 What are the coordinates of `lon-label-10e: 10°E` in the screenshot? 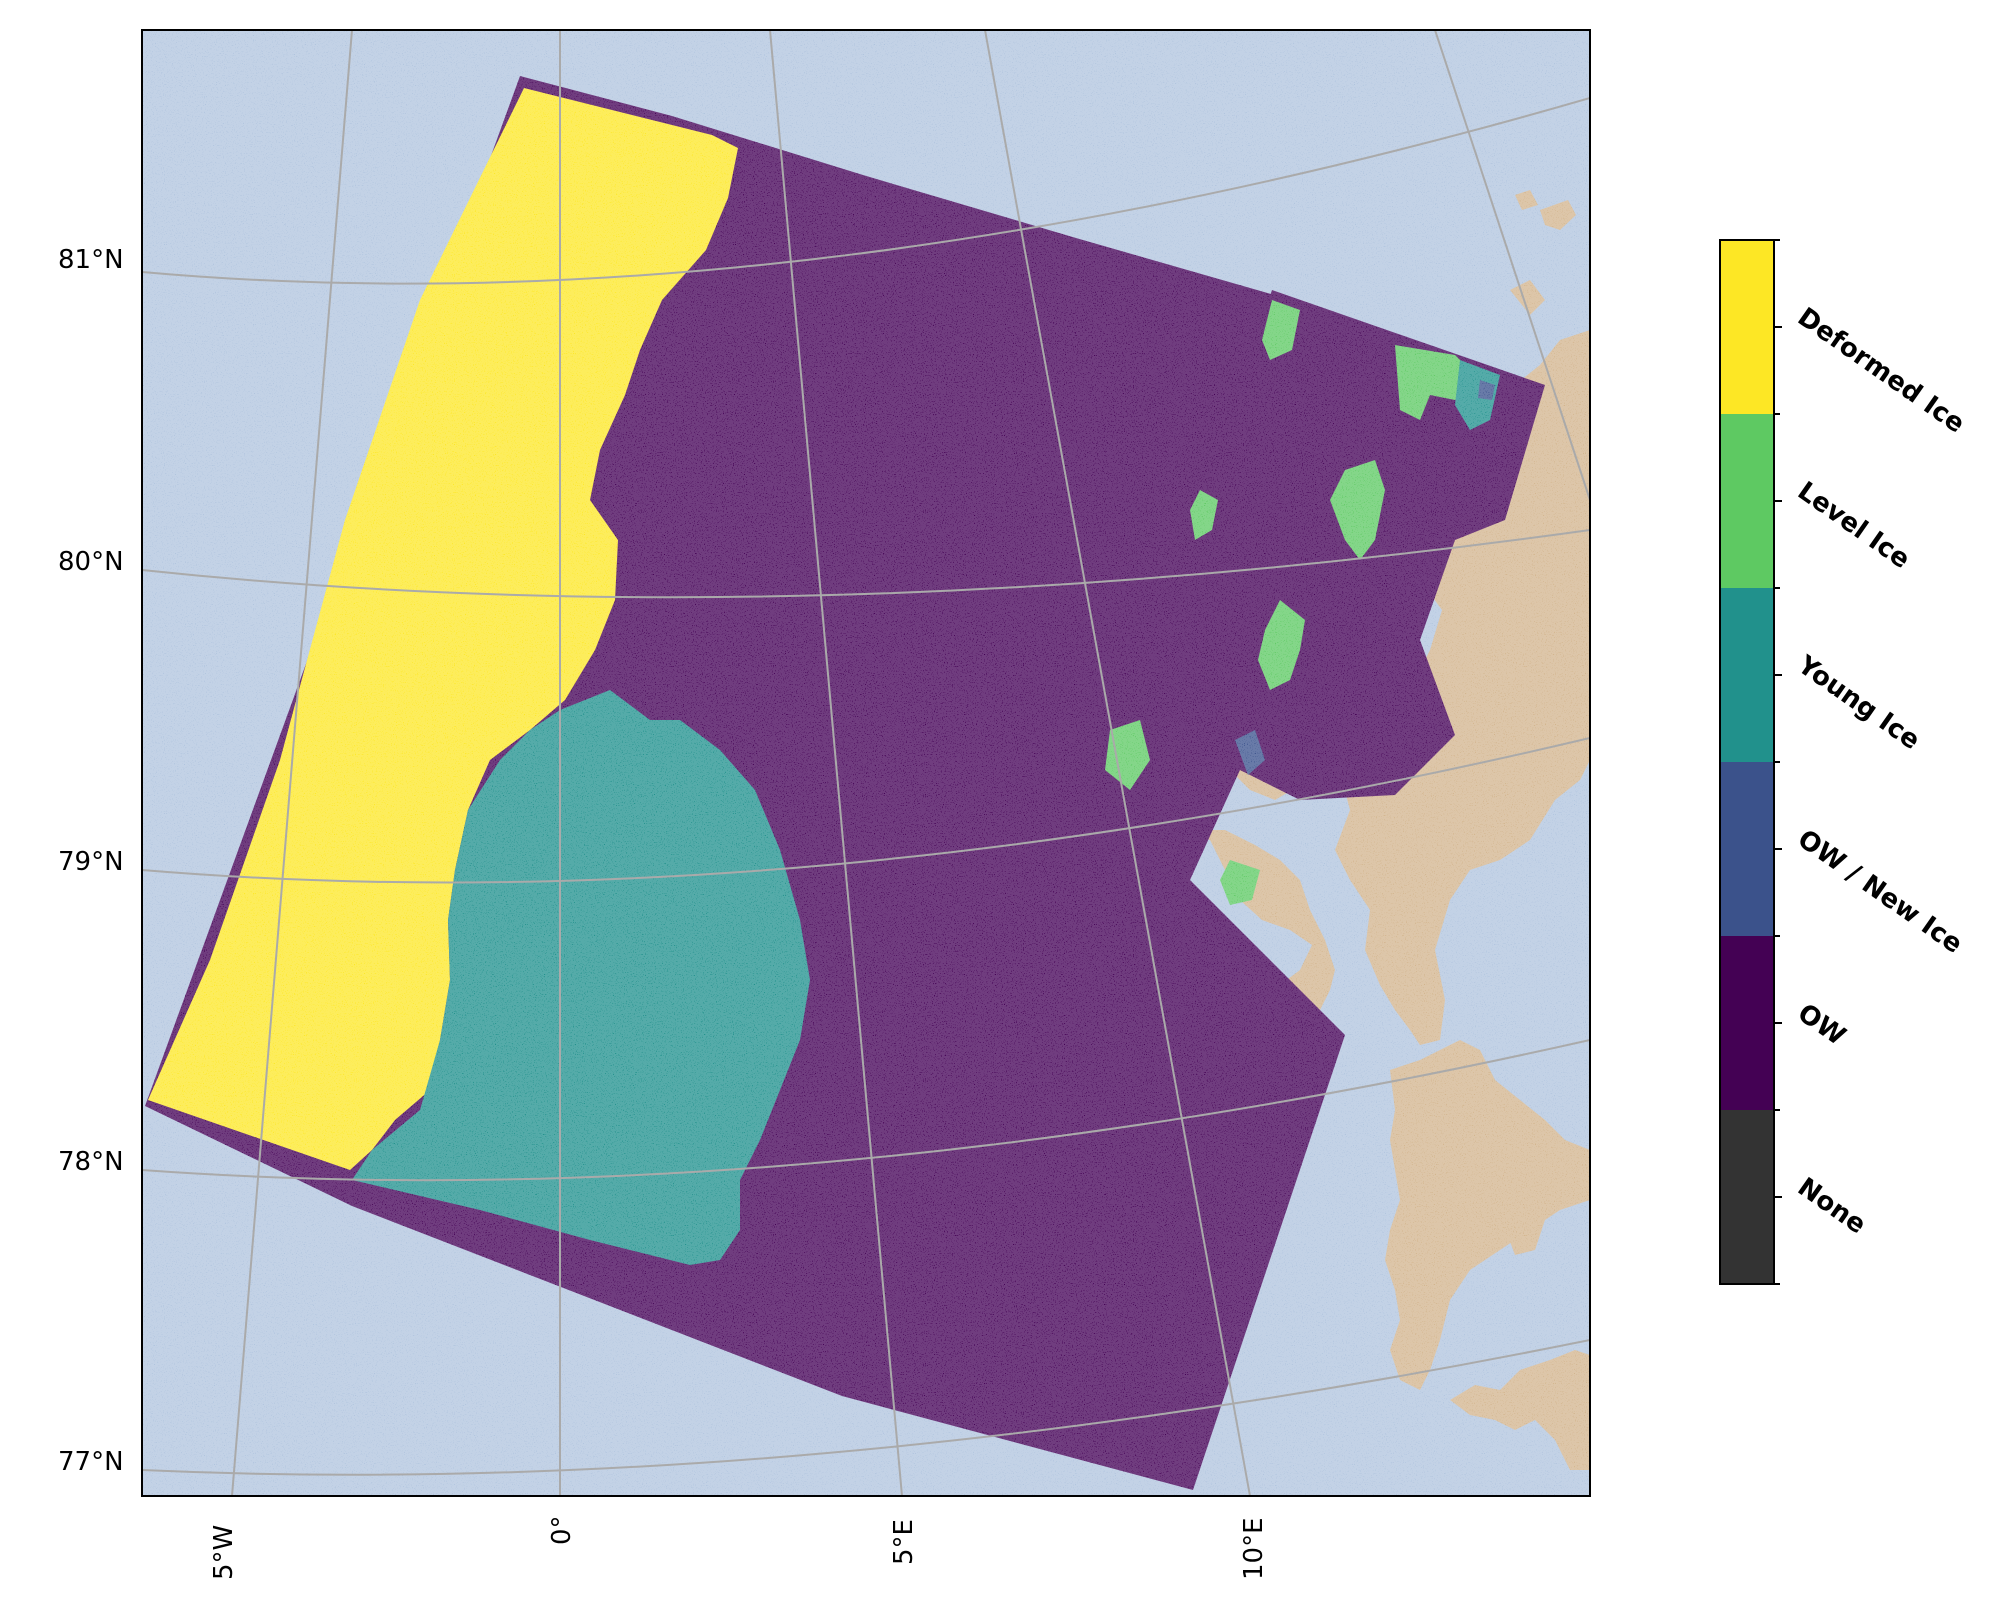 It's located at (1254, 1548).